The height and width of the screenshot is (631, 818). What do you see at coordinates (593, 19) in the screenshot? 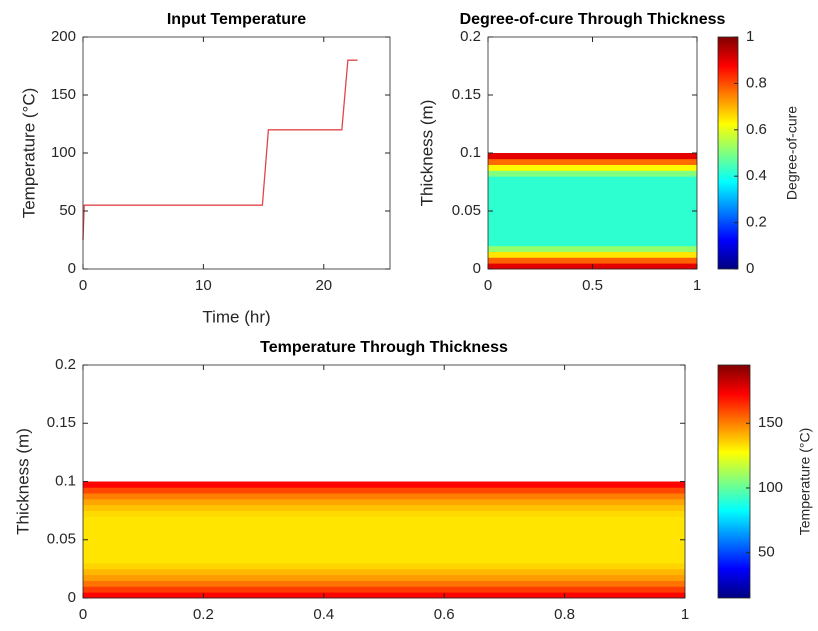
I see `chart-title: Degree-of-cure Through Thickness` at bounding box center [593, 19].